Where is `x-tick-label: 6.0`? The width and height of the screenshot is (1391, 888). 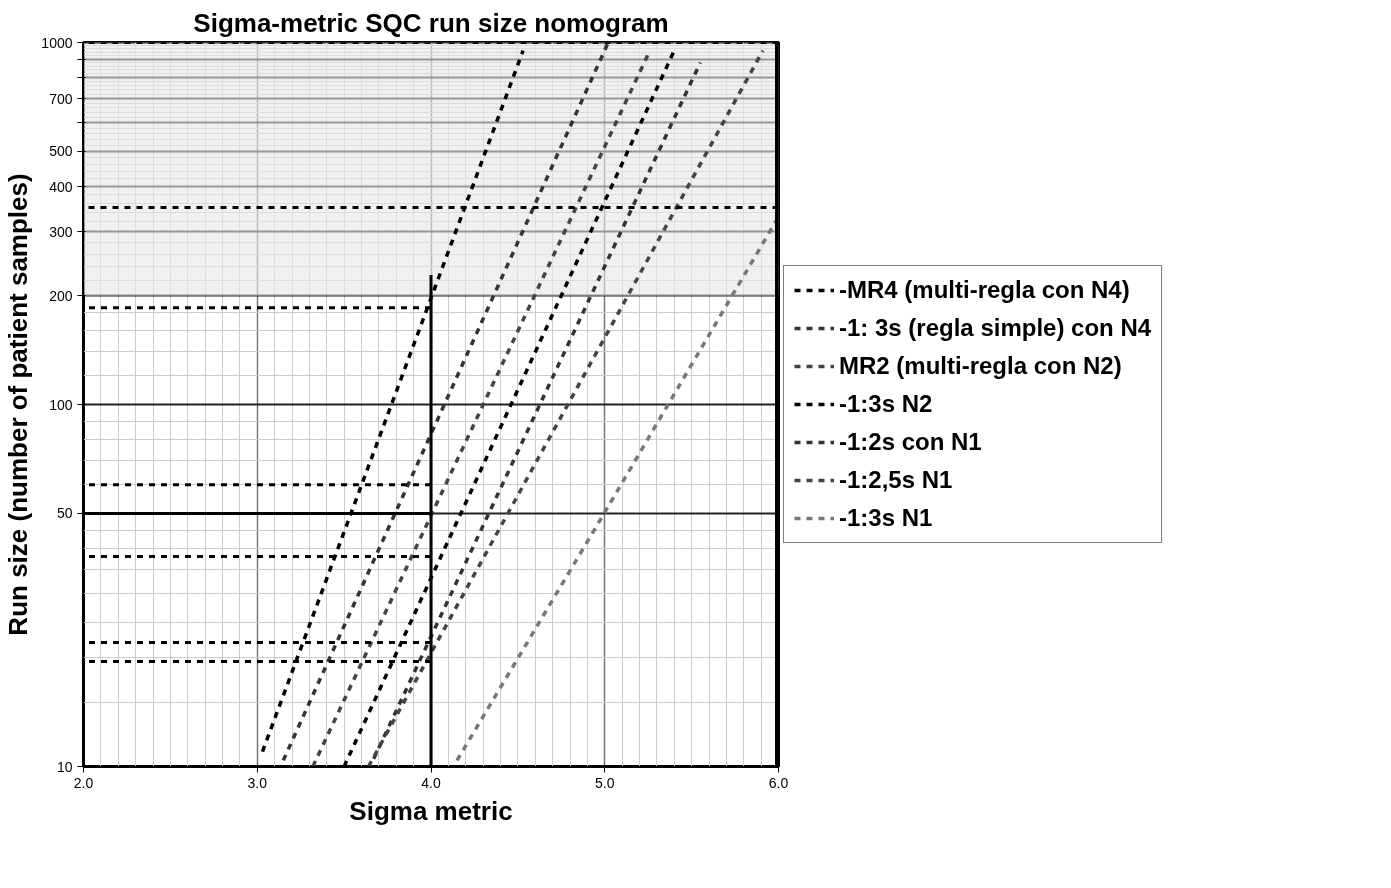
x-tick-label: 6.0 is located at coordinates (778, 782).